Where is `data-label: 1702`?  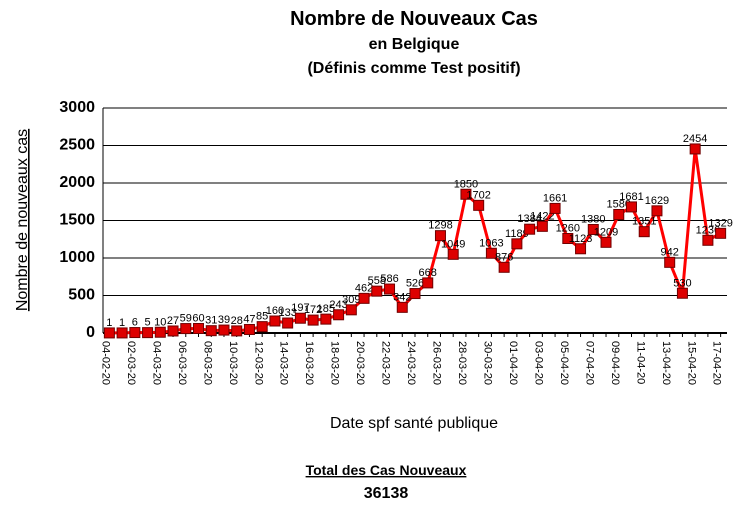
data-label: 1702 is located at coordinates (478, 195).